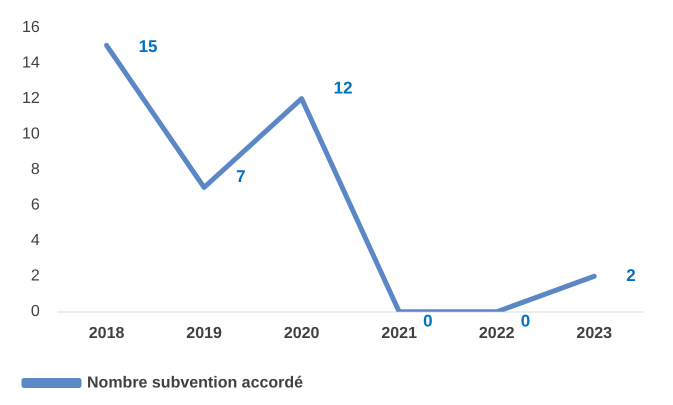 This screenshot has width=673, height=405. I want to click on y-tick-label: 2, so click(35, 276).